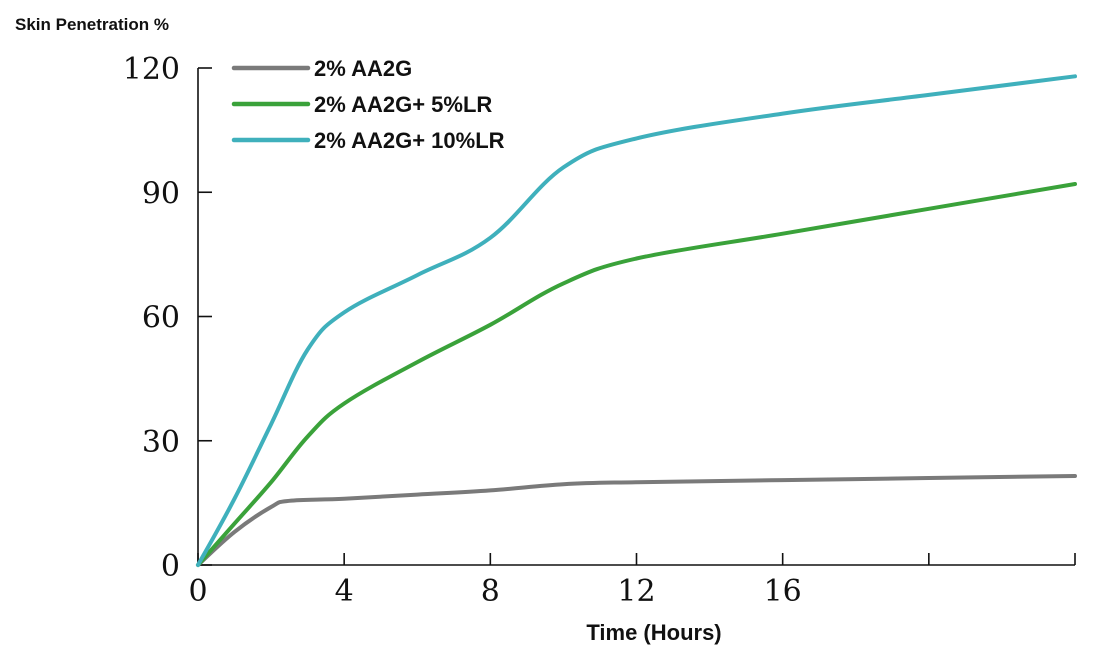  Describe the element at coordinates (151, 69) in the screenshot. I see `y-tick-label: 120` at that location.